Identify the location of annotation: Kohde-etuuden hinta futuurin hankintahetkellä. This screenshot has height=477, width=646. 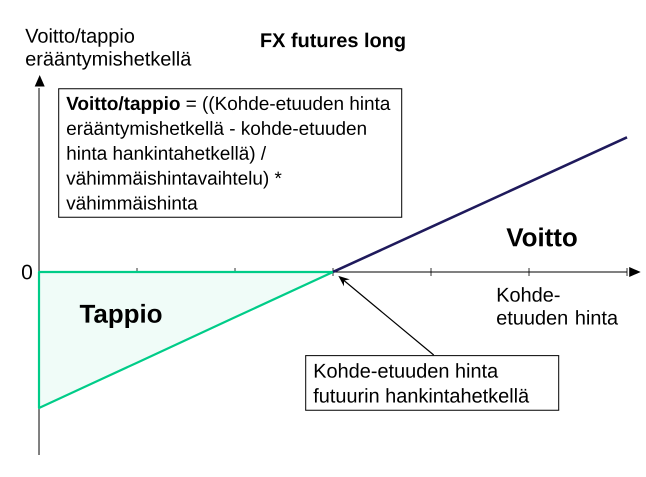
(421, 383).